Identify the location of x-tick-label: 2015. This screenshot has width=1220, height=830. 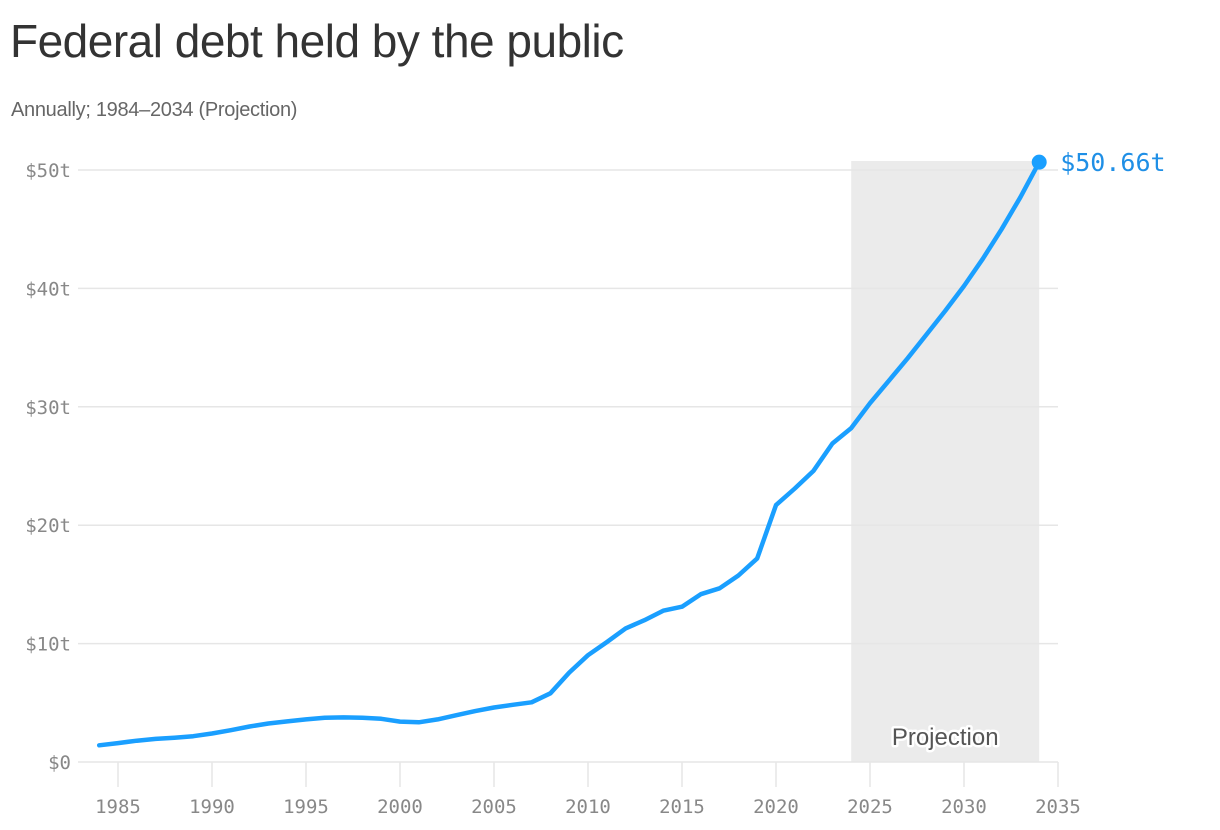
(682, 807).